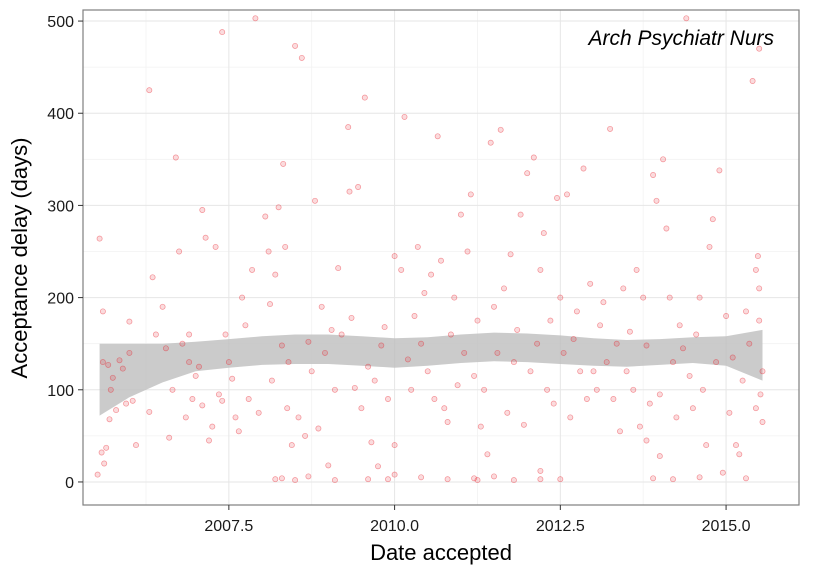  What do you see at coordinates (60, 114) in the screenshot?
I see `y-tick-label: 400` at bounding box center [60, 114].